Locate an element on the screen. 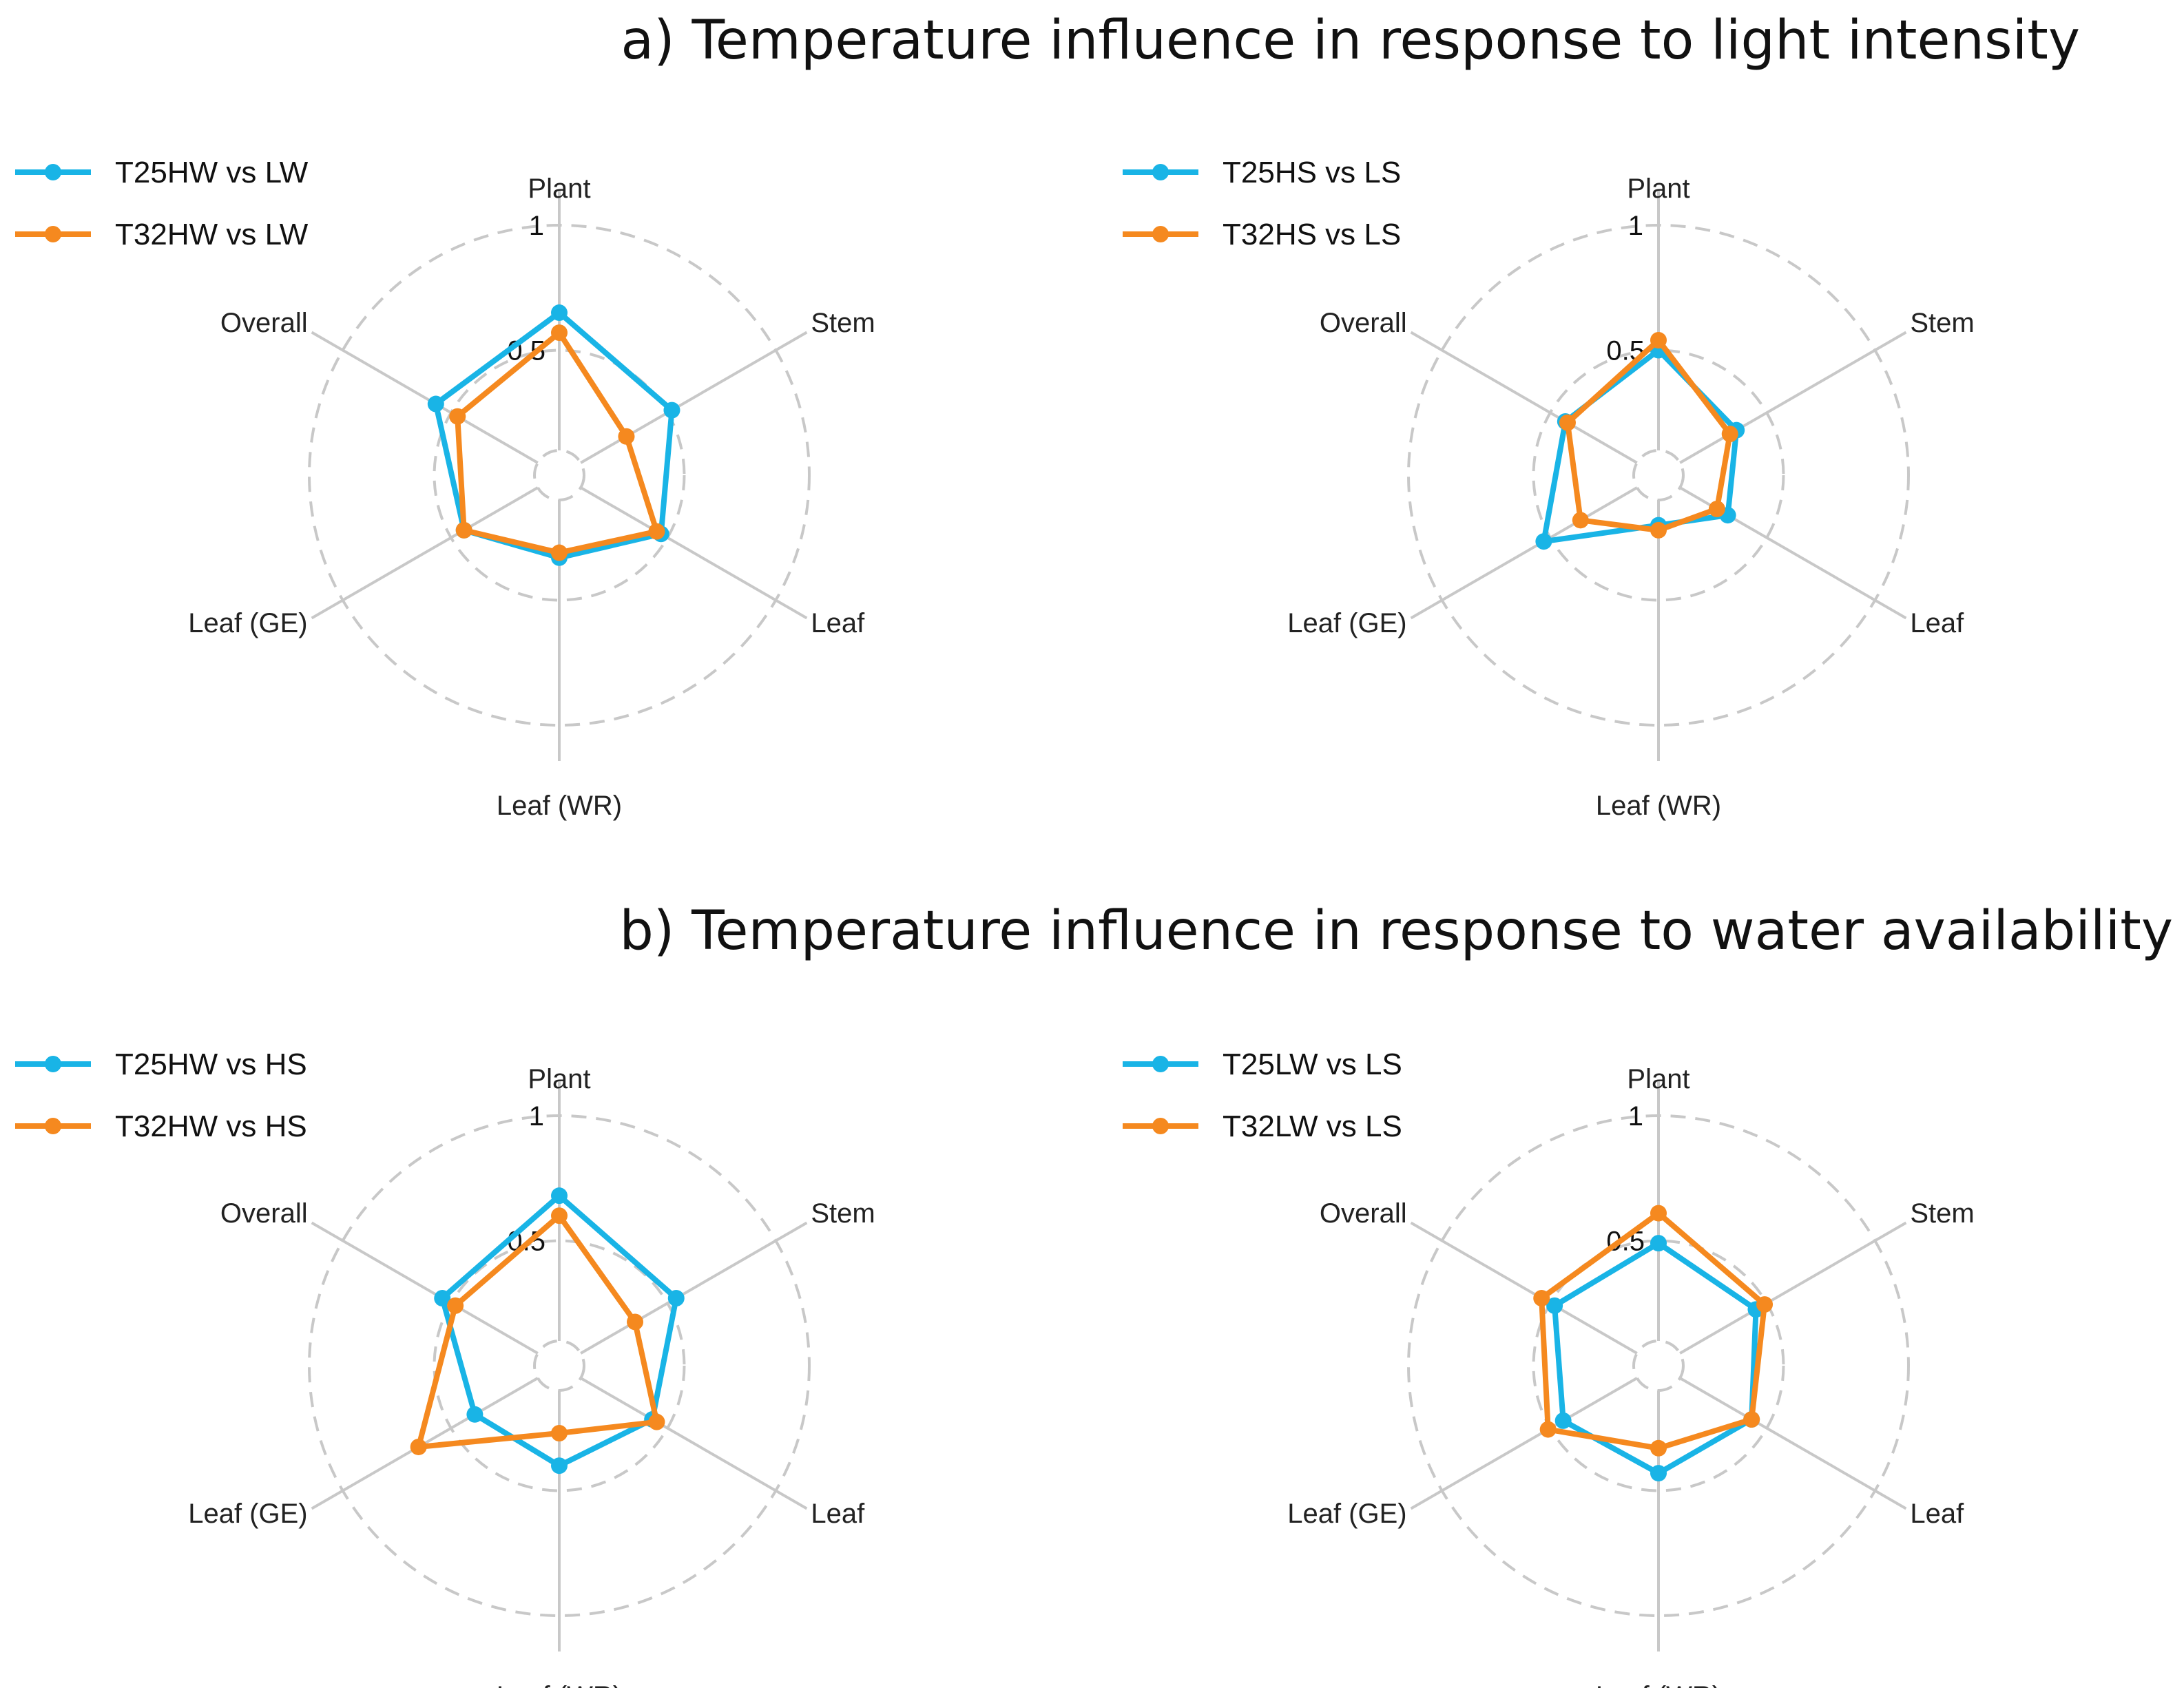 The width and height of the screenshot is (2184, 1688). legend-label: T32LW vs LS is located at coordinates (1312, 1126).